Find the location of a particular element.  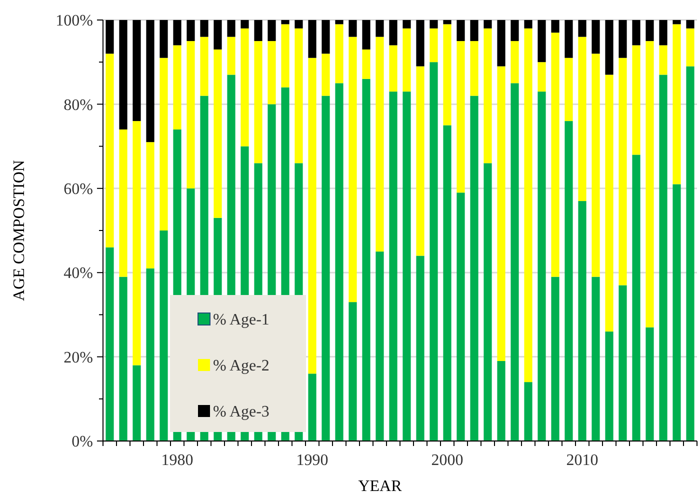

y-tick-label: 0% is located at coordinates (82, 442).